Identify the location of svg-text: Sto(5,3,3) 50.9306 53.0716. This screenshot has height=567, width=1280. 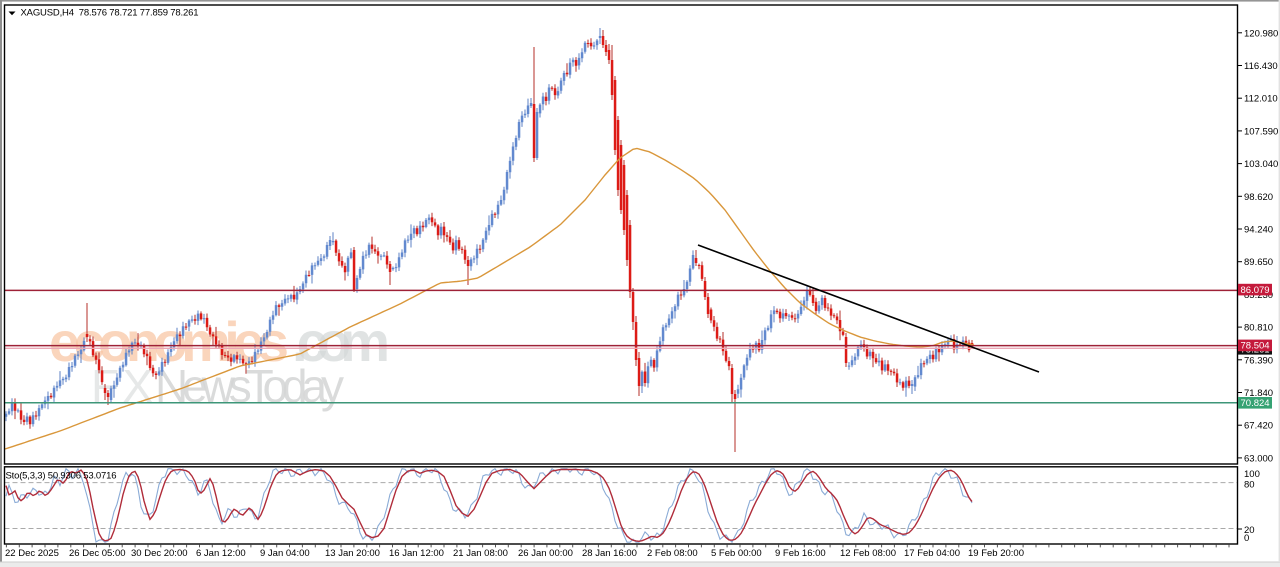
(61, 476).